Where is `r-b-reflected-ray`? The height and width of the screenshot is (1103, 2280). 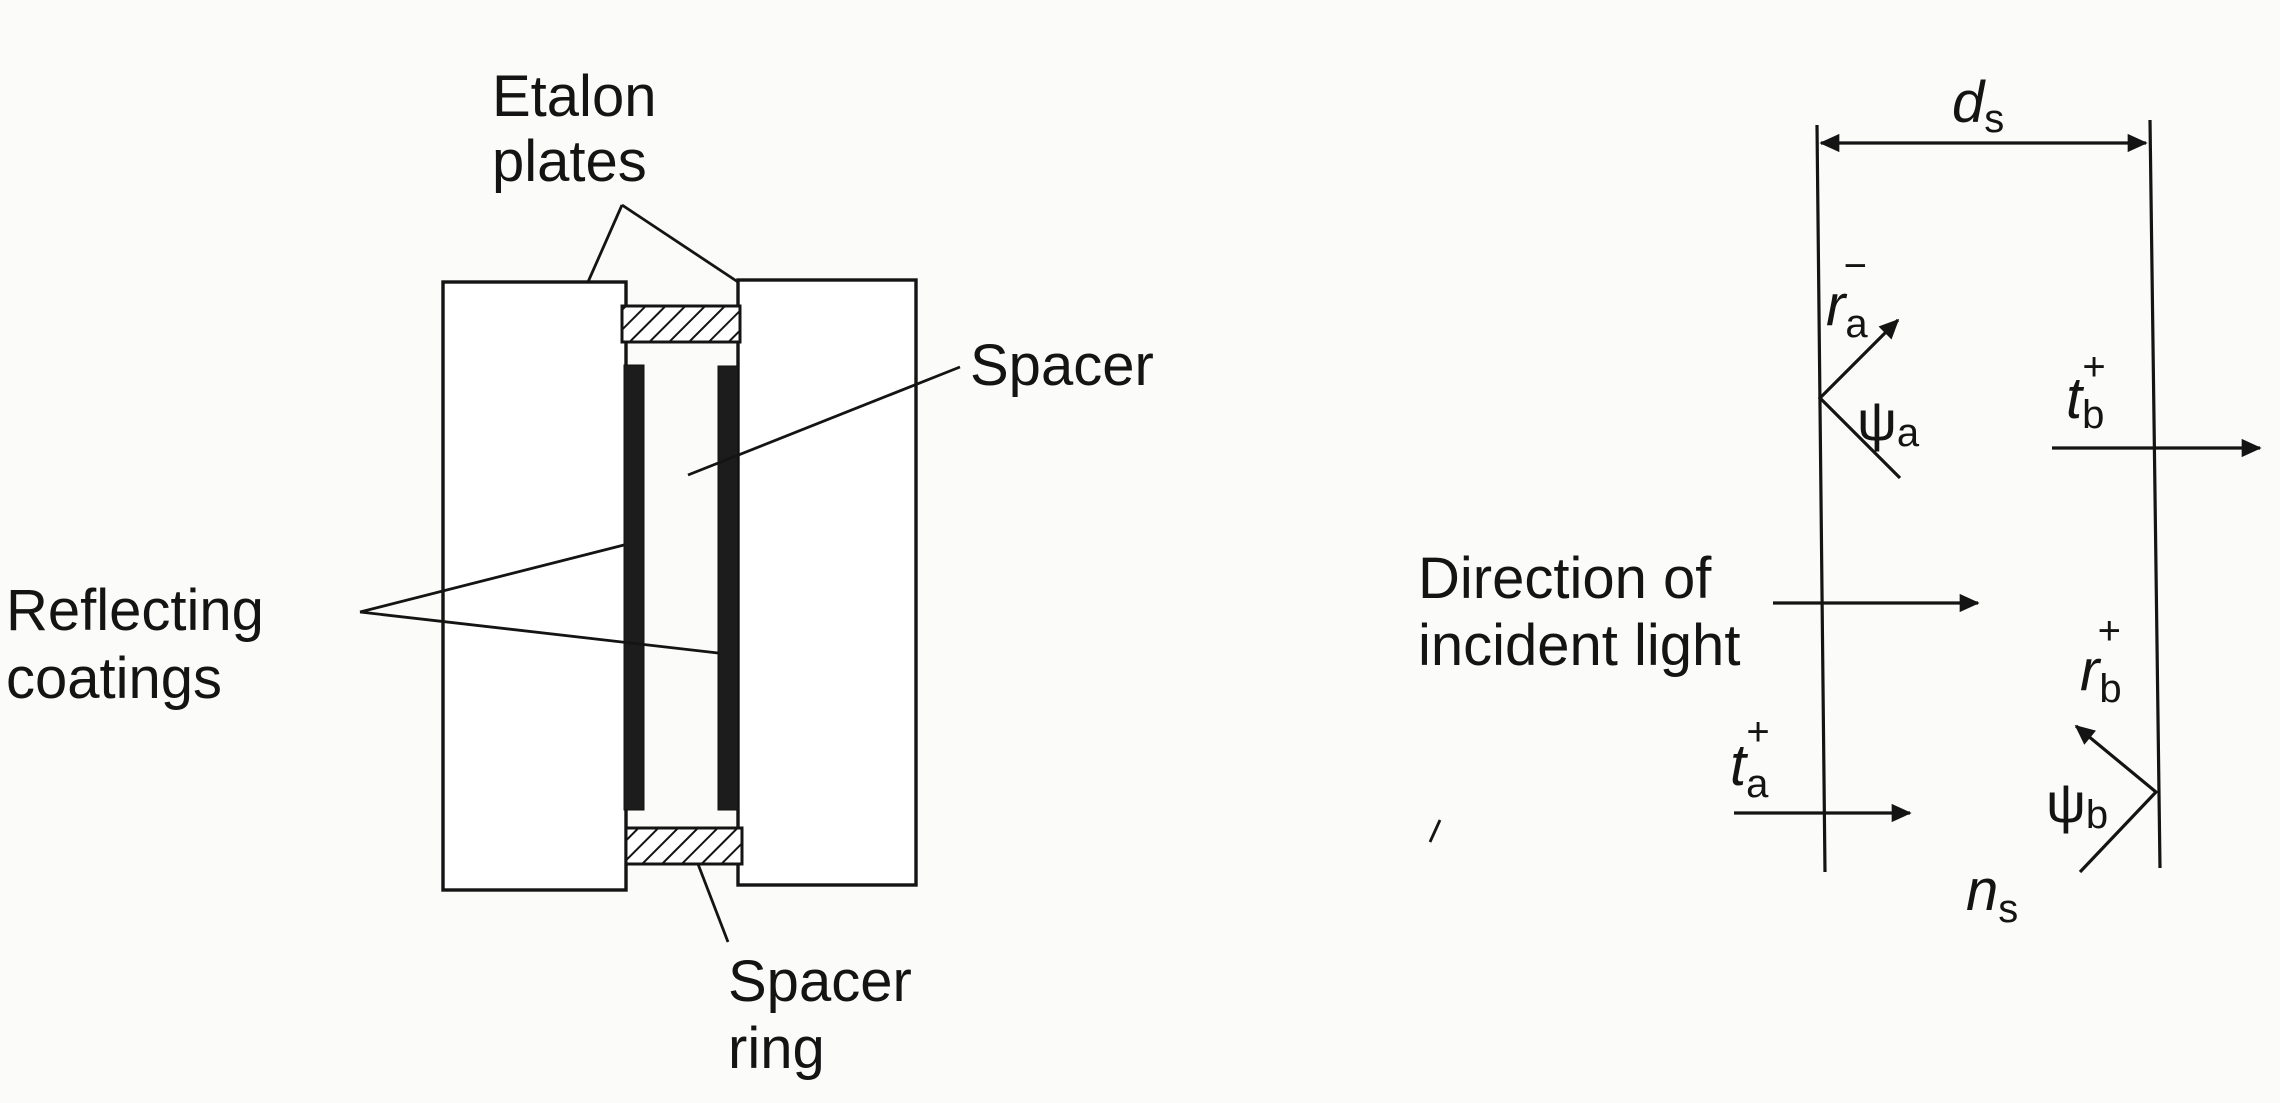
r-b-reflected-ray is located at coordinates (2116, 799).